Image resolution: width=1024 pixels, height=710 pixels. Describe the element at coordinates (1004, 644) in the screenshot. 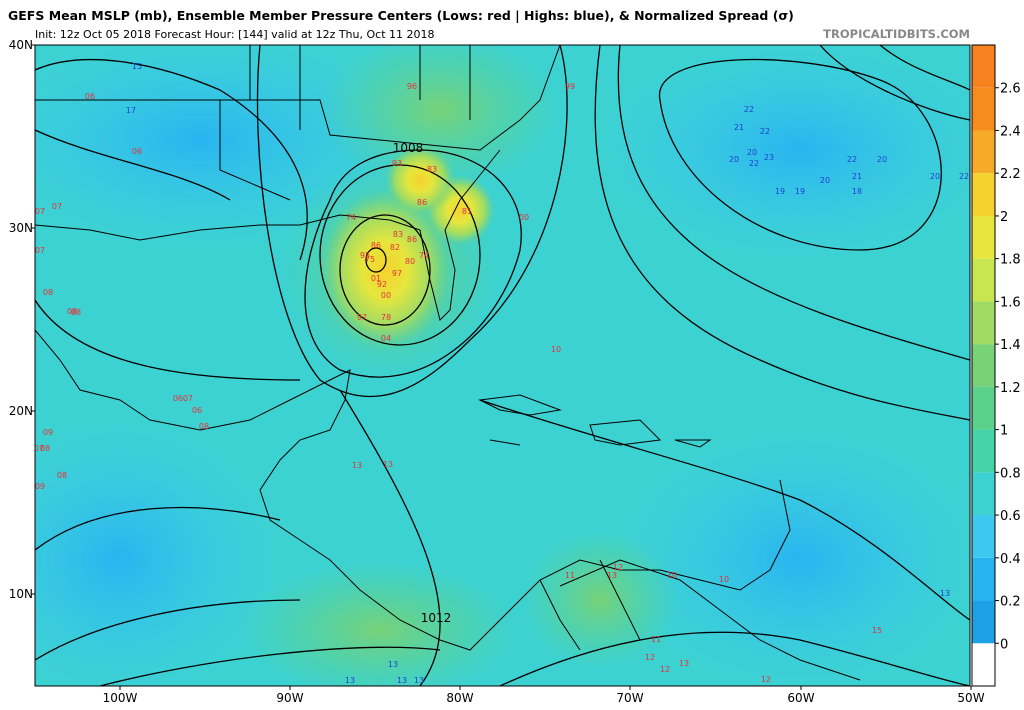

I see `colorbar-label: 0` at that location.